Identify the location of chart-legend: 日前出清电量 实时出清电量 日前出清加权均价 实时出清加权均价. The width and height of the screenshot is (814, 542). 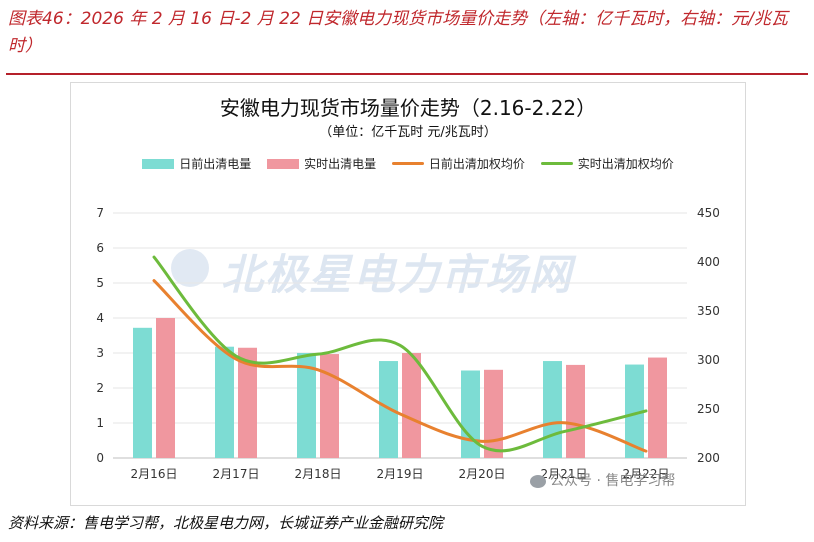
(408, 163).